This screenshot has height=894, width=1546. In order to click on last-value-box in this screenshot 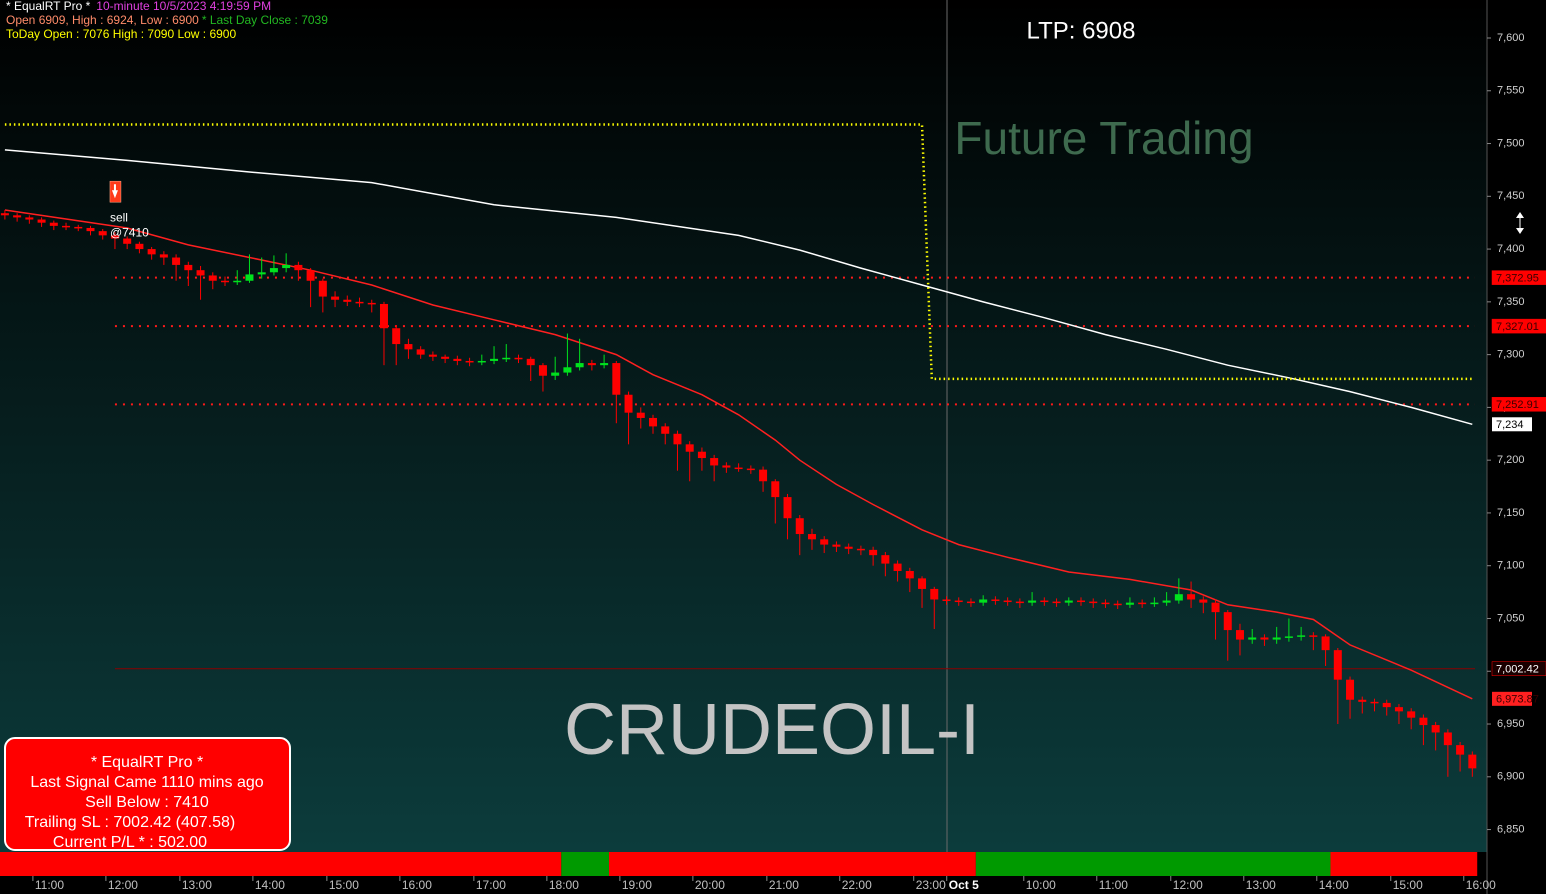, I will do `click(1512, 424)`.